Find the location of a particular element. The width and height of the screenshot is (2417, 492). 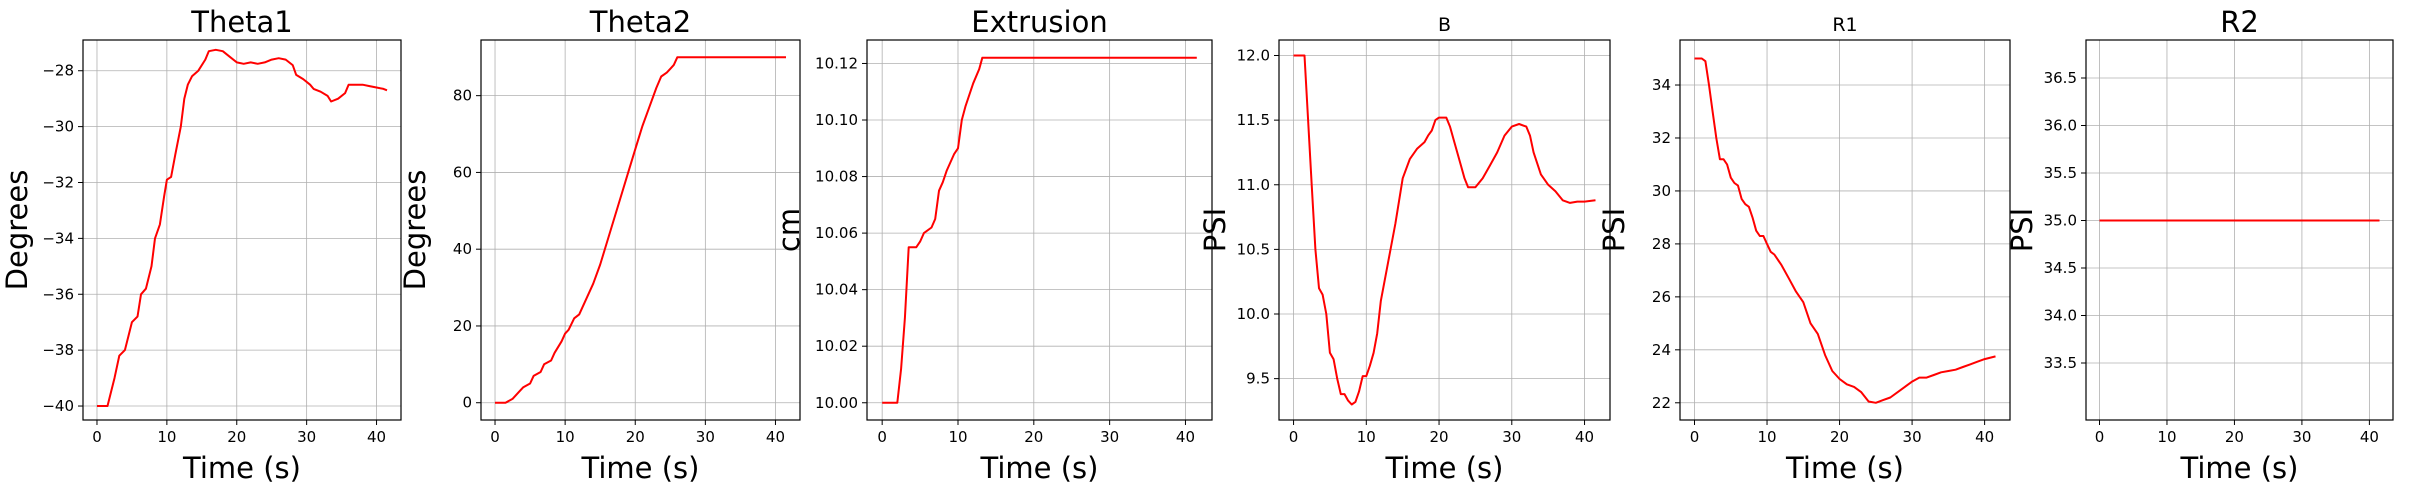

y-tick-label: −32 is located at coordinates (58, 183).